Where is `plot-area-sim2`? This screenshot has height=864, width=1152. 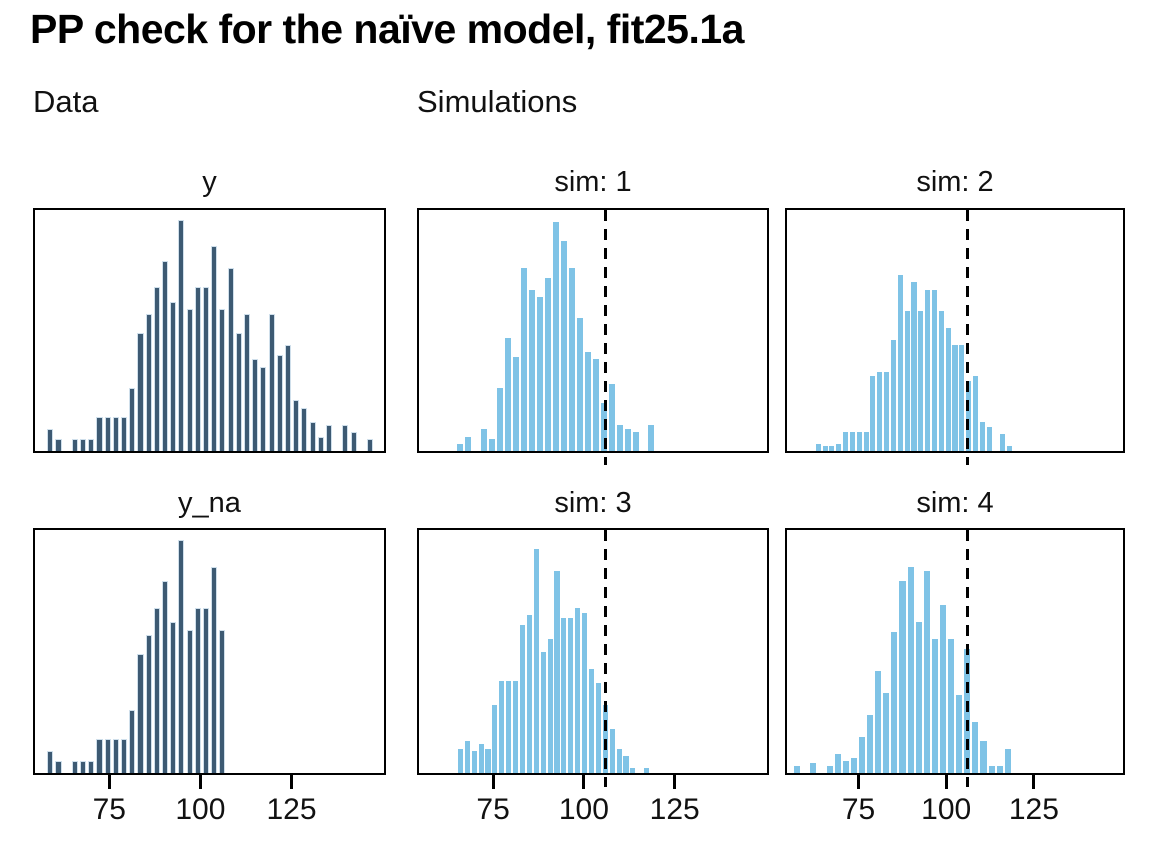 plot-area-sim2 is located at coordinates (955, 337).